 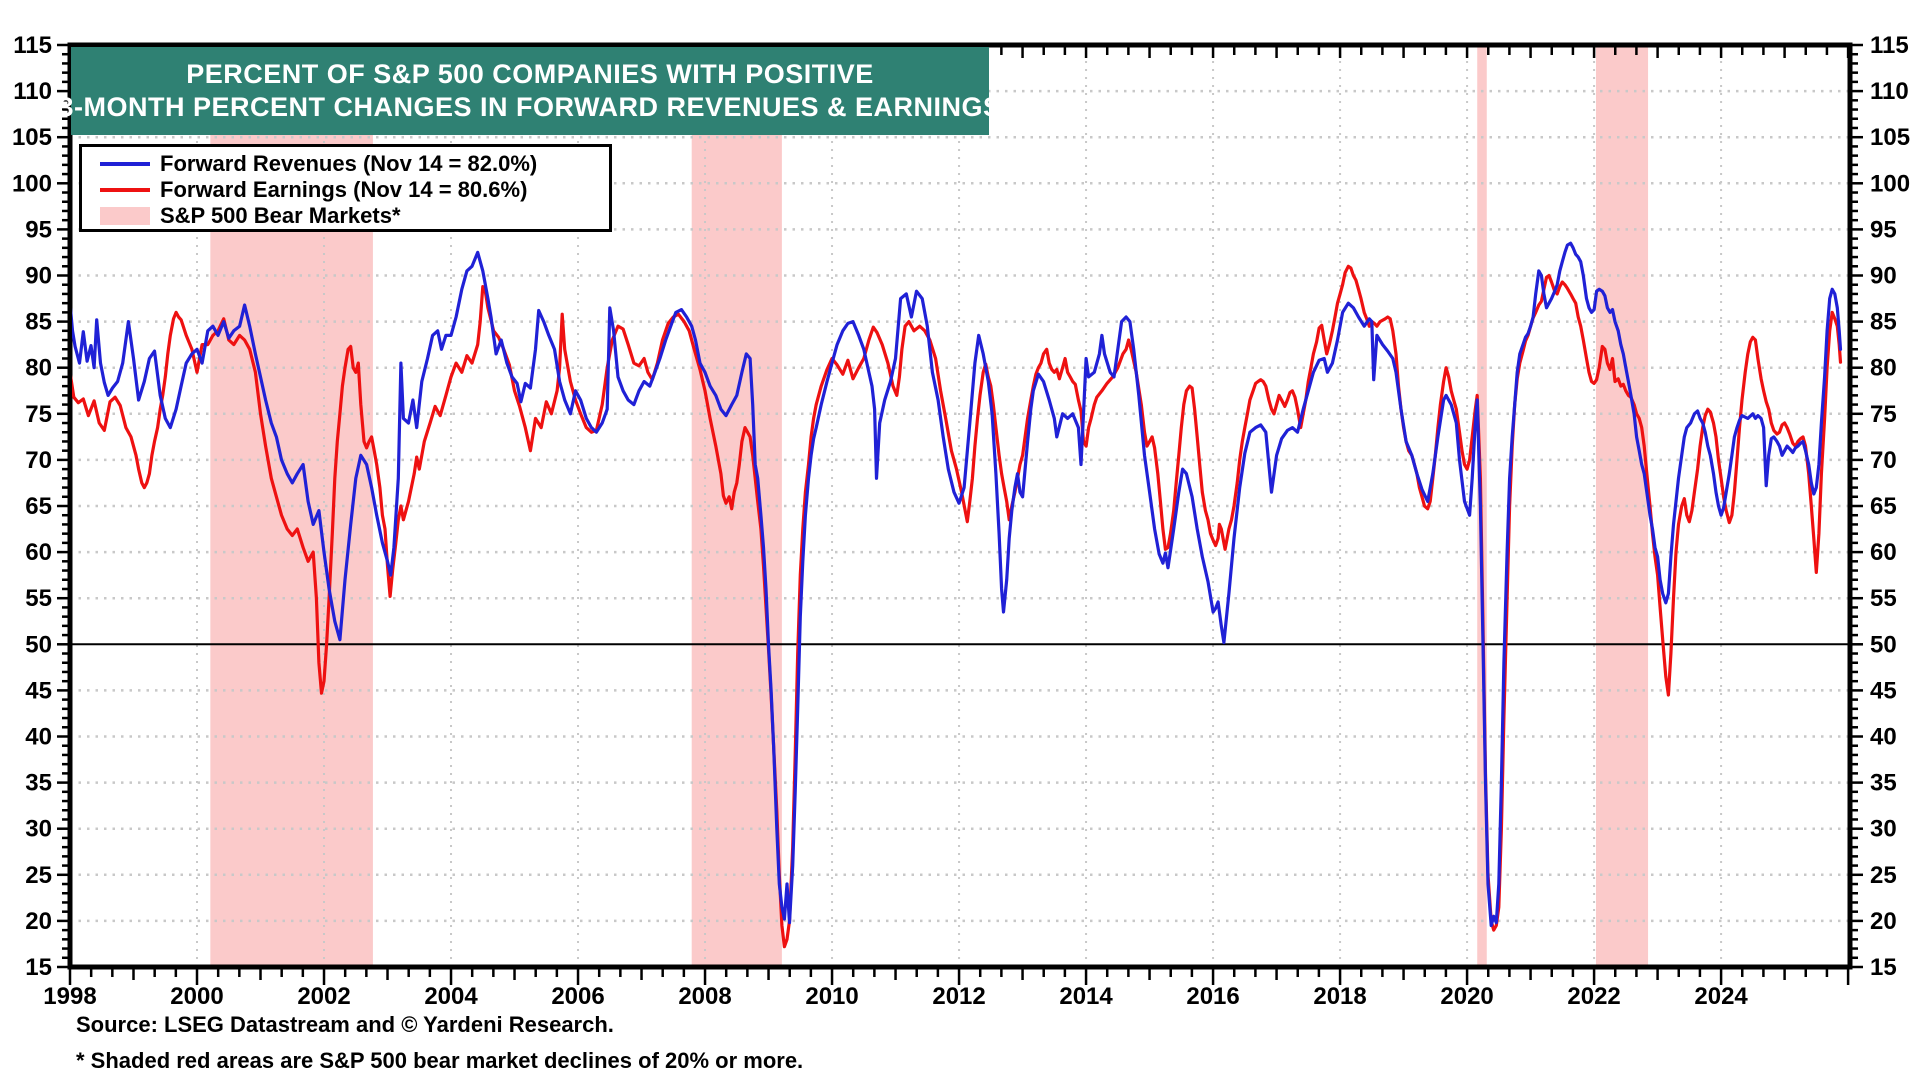 What do you see at coordinates (1212, 996) in the screenshot?
I see `x-axis-label: 2016` at bounding box center [1212, 996].